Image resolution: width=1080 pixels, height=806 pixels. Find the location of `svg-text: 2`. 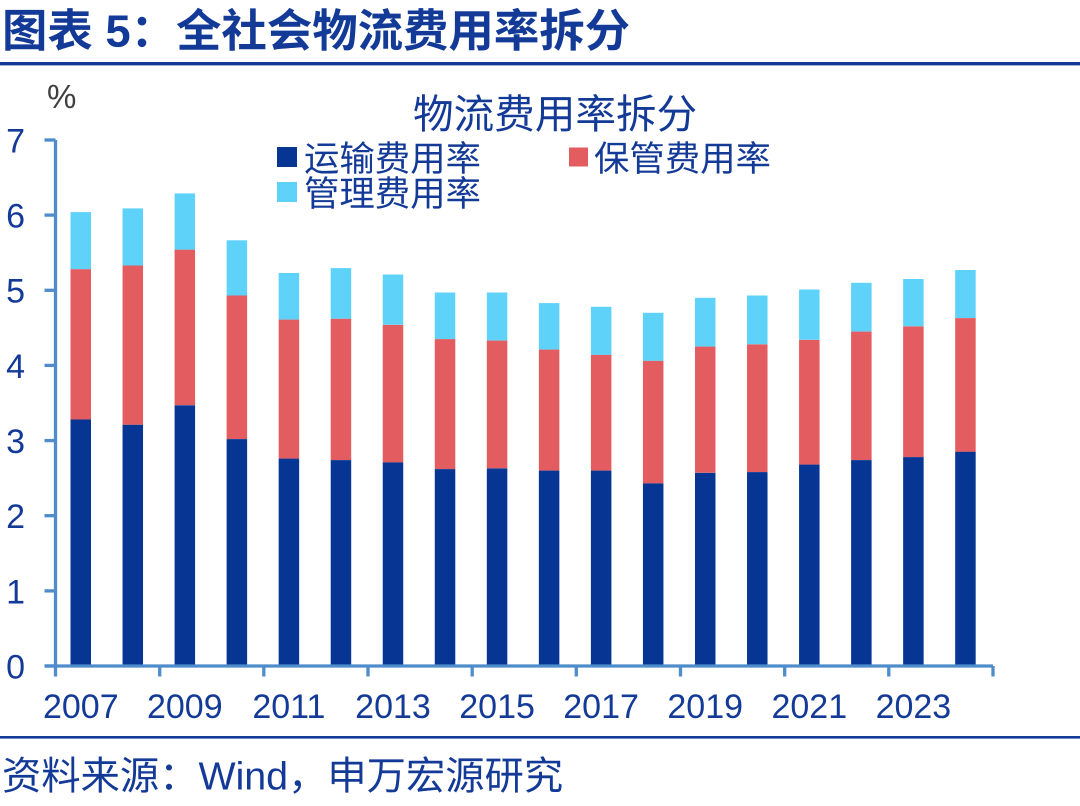

svg-text: 2 is located at coordinates (15, 517).